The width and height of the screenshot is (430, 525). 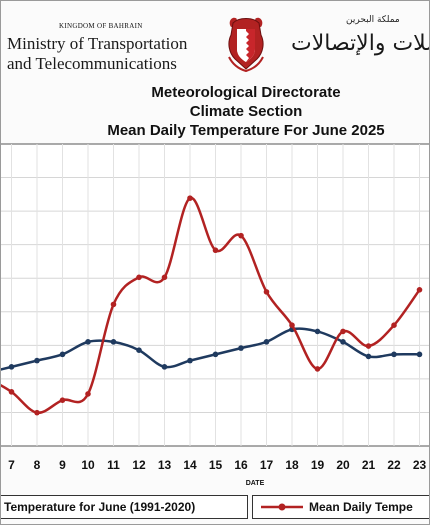 I want to click on kingdom-label: KINGDOM OF BAHRAIN, so click(x=101, y=26).